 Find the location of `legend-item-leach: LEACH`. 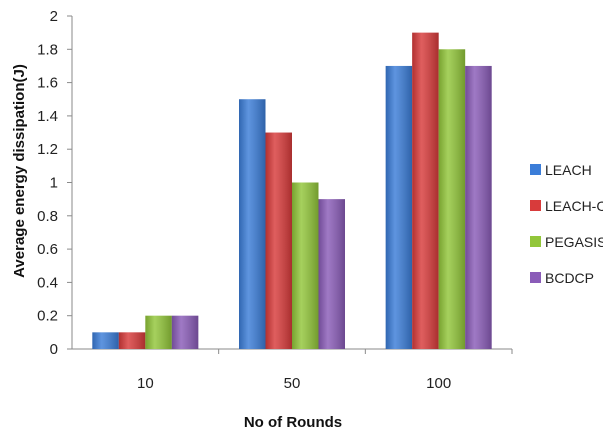

legend-item-leach: LEACH is located at coordinates (561, 170).